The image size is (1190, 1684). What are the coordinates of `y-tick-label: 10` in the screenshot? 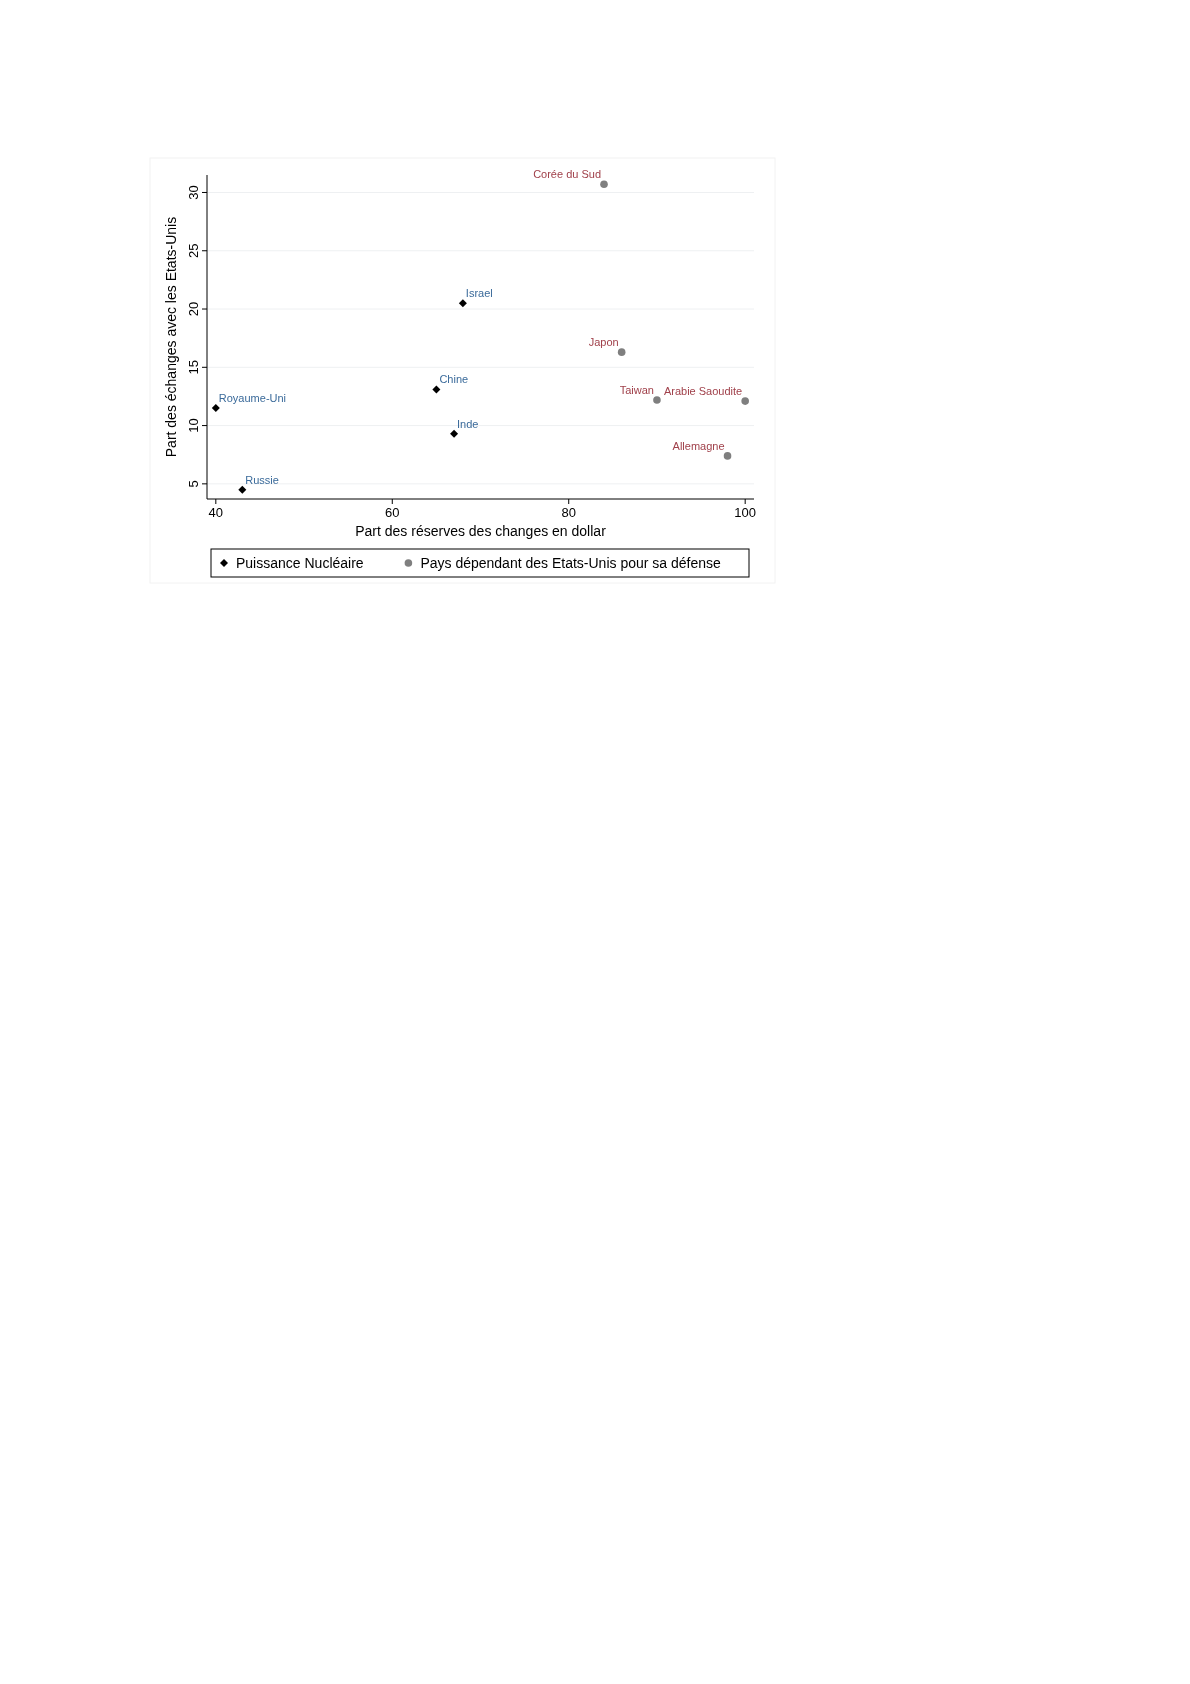 It's located at (193, 425).